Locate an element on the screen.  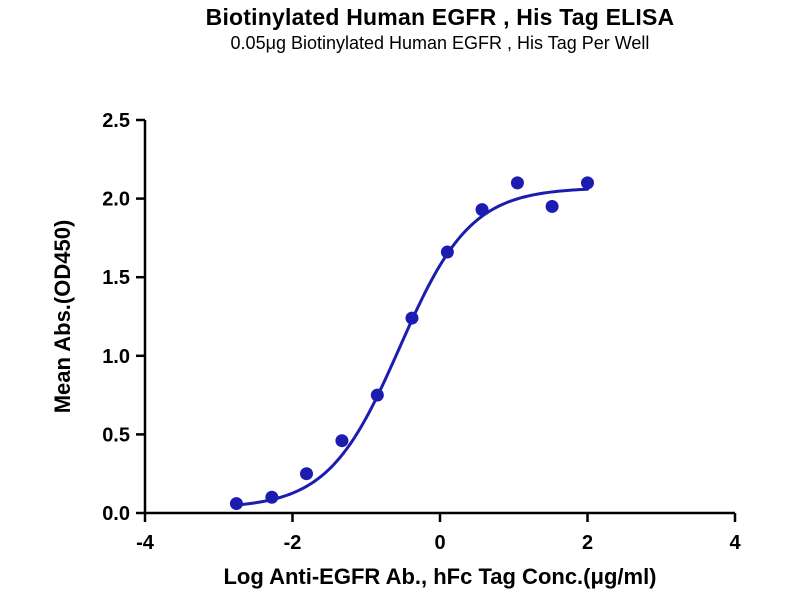
x-axis-tick-label: 2 is located at coordinates (587, 543).